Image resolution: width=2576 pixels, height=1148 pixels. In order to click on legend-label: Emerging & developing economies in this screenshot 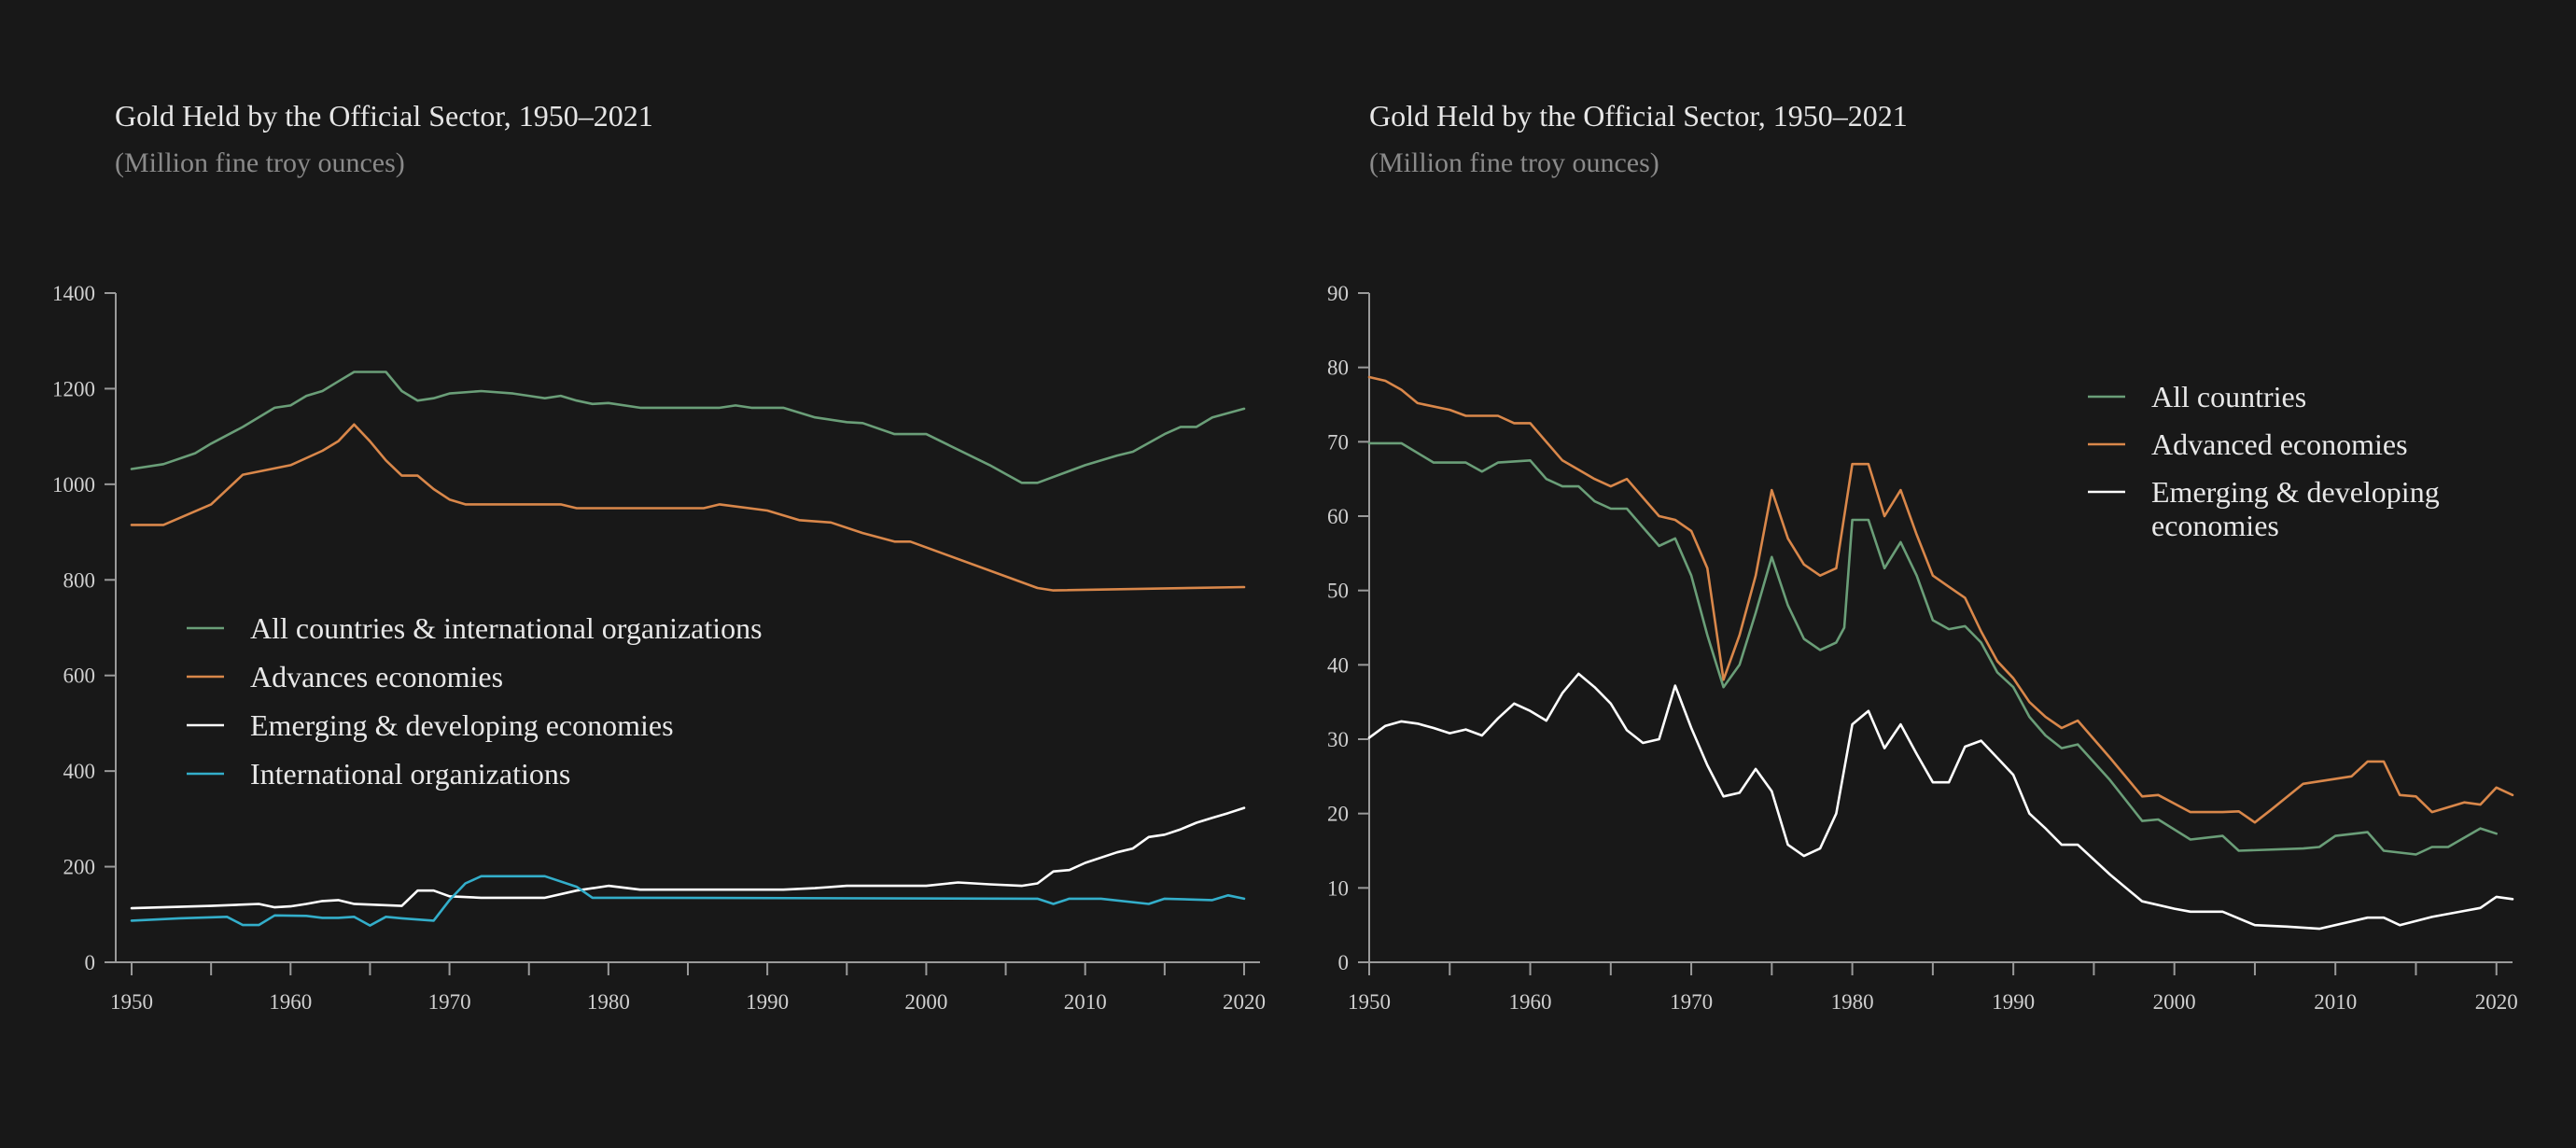, I will do `click(462, 725)`.